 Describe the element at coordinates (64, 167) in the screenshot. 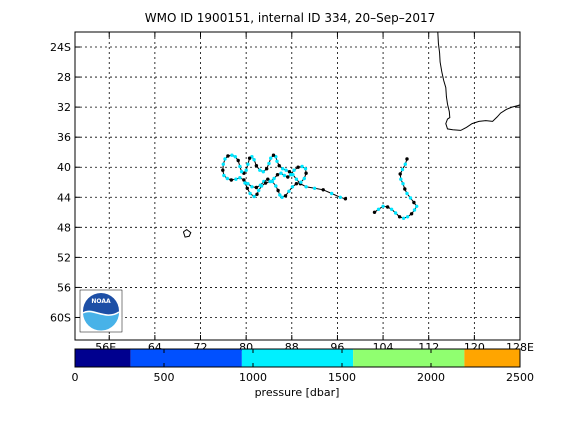

I see `y-tick-label: 40` at that location.